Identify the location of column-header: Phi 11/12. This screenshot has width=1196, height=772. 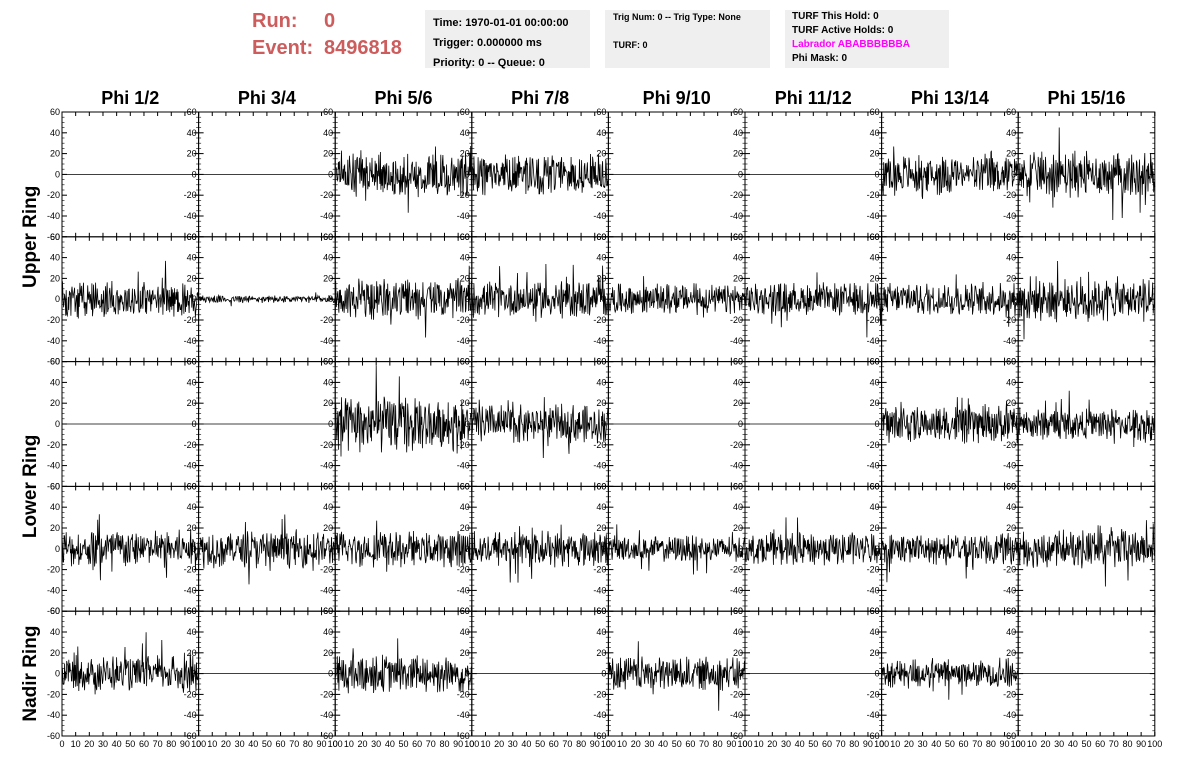
(813, 98).